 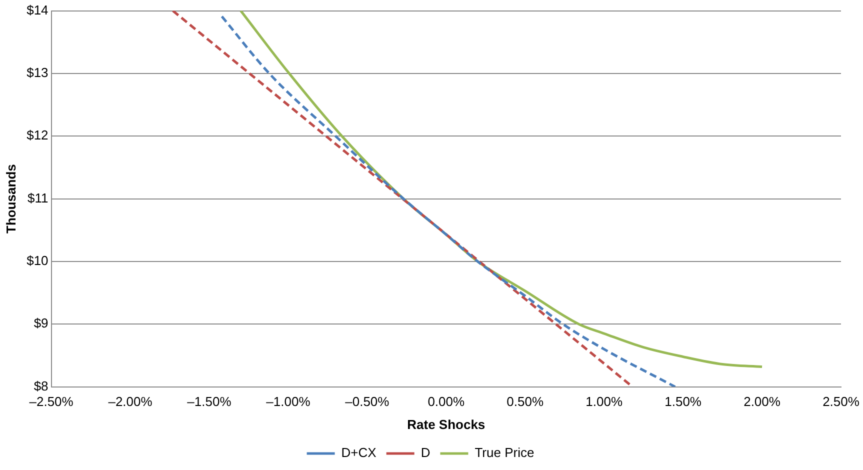 I want to click on x-tick-label: –2.50%, so click(x=51, y=402).